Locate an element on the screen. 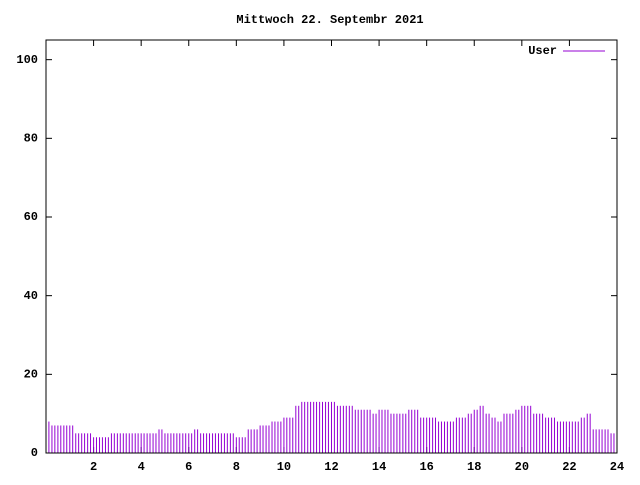  x-tick-label: 18 is located at coordinates (474, 467).